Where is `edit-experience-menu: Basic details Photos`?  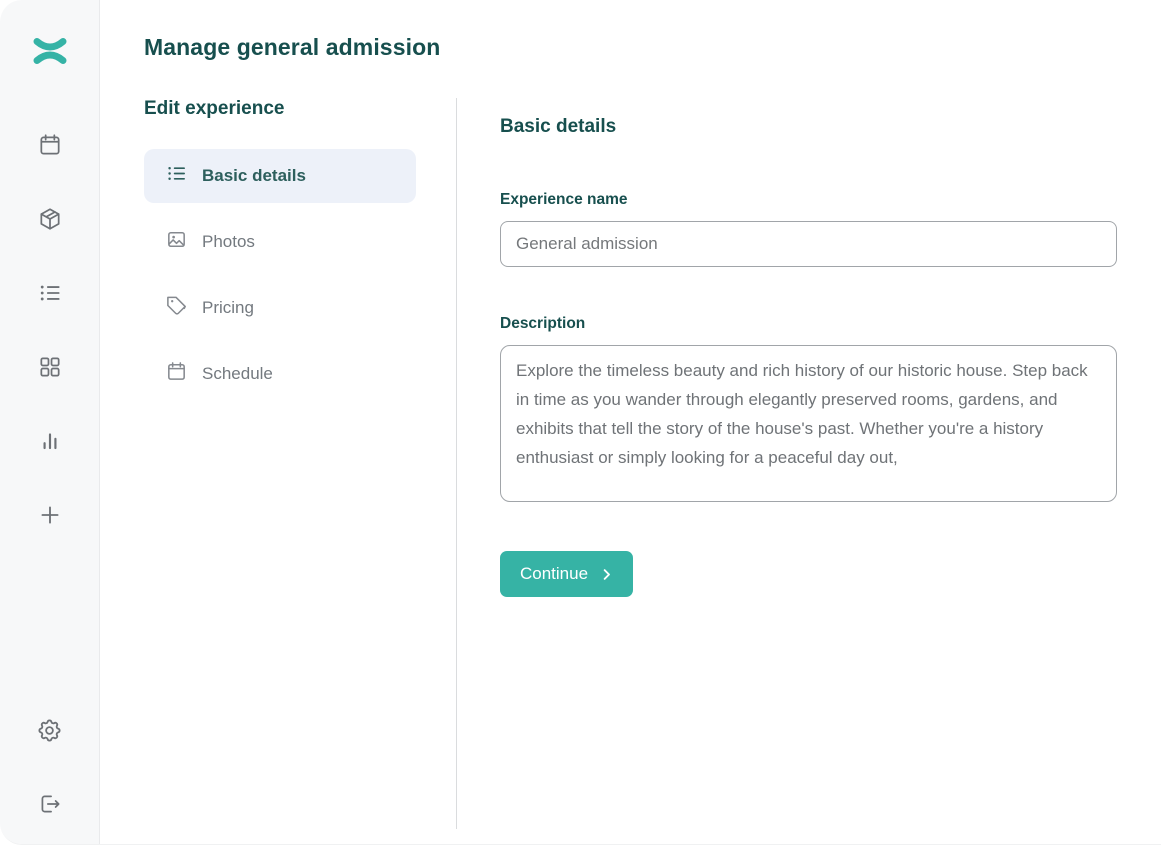
edit-experience-menu: Basic details Photos is located at coordinates (300, 275).